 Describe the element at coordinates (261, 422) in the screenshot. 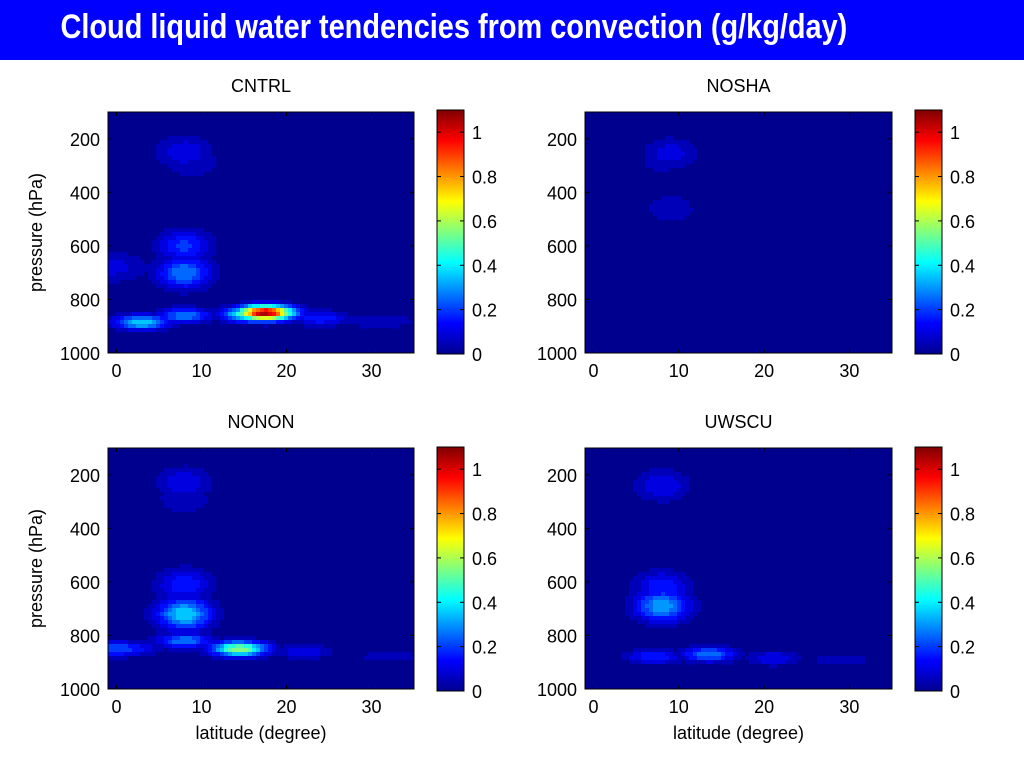

I see `panel-title: NONON` at that location.